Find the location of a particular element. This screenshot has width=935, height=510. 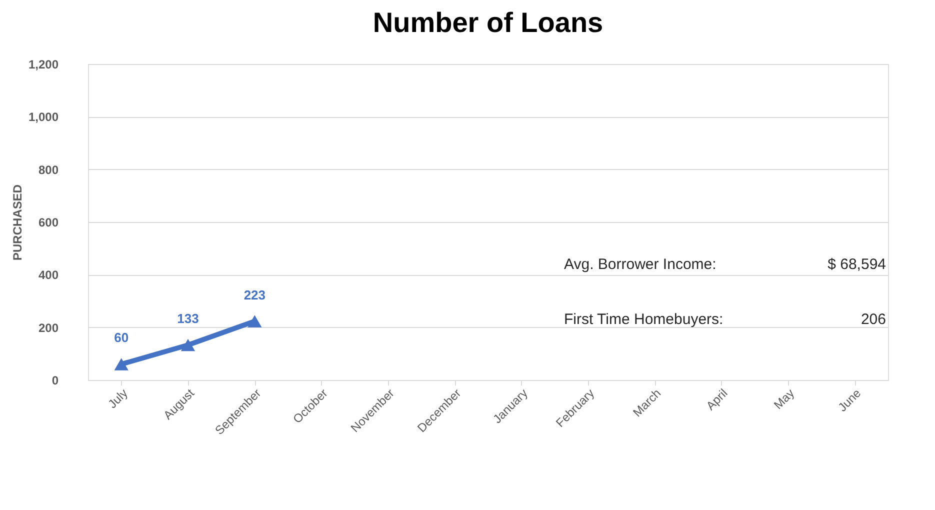

y-tick-label: 1,000 is located at coordinates (43, 117).